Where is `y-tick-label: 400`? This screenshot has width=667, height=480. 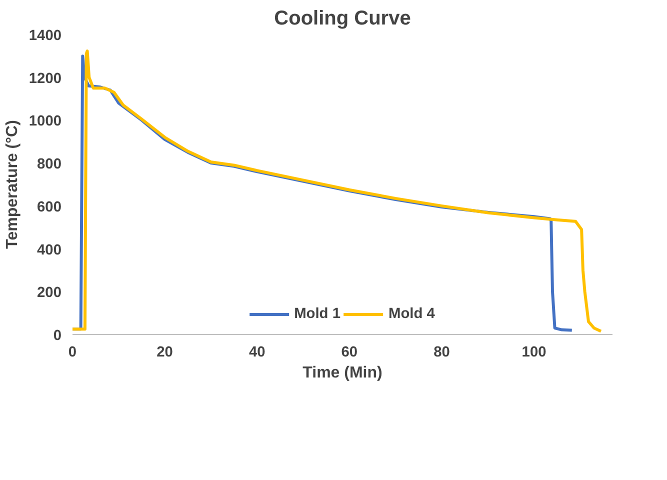 y-tick-label: 400 is located at coordinates (49, 250).